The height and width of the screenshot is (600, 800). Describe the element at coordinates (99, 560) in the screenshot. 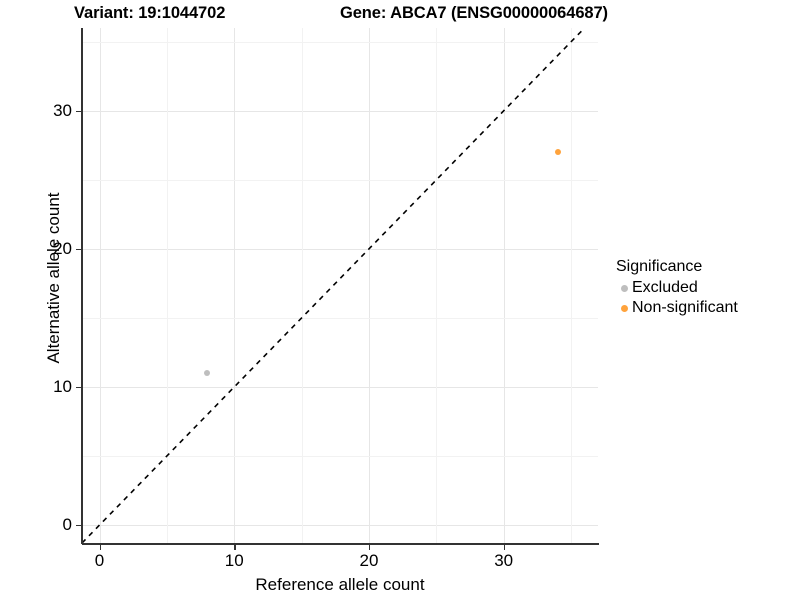

I see `x-tick-label: 0` at that location.